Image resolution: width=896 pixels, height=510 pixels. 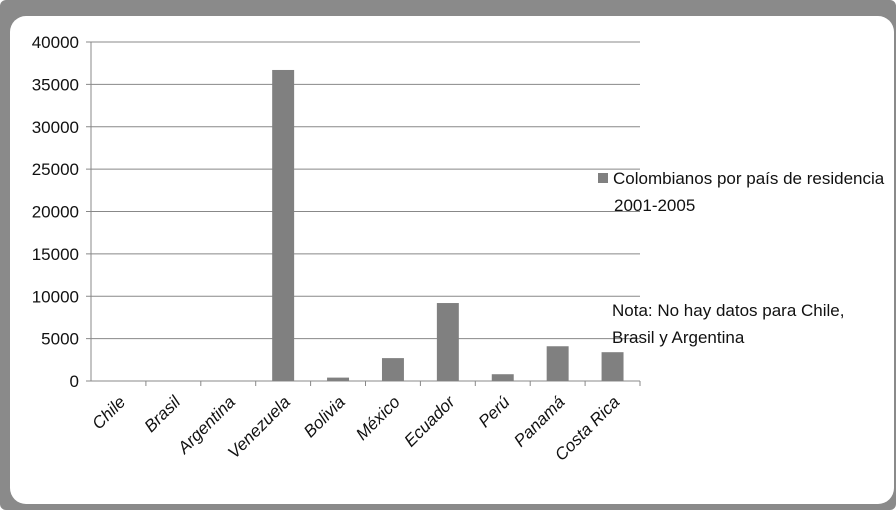 I want to click on x-tick-label: Ecuador, so click(x=429, y=420).